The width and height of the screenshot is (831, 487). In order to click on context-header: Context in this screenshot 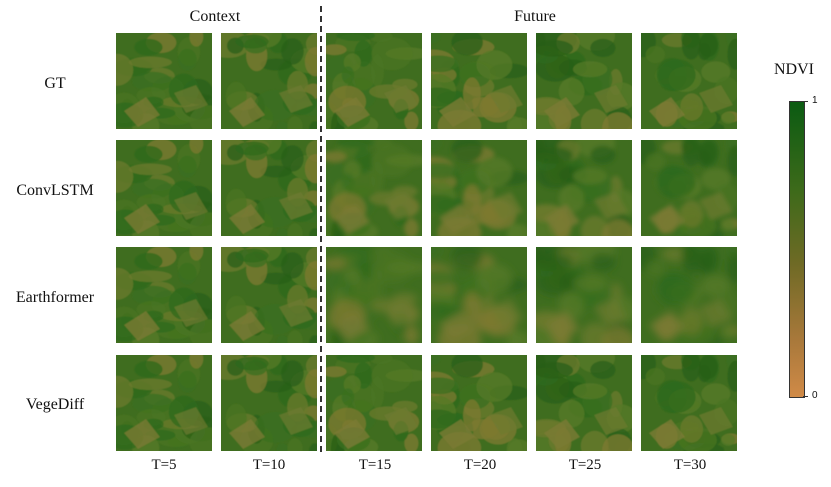, I will do `click(215, 16)`.